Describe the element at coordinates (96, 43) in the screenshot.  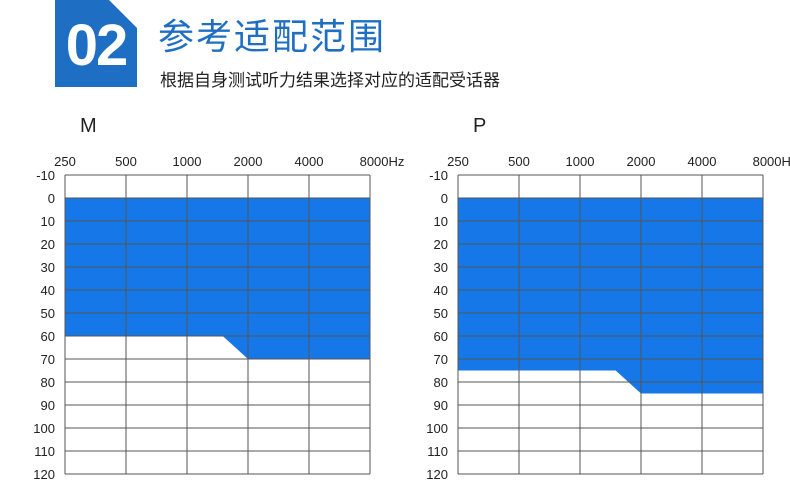
I see `section-number-badge: 02` at that location.